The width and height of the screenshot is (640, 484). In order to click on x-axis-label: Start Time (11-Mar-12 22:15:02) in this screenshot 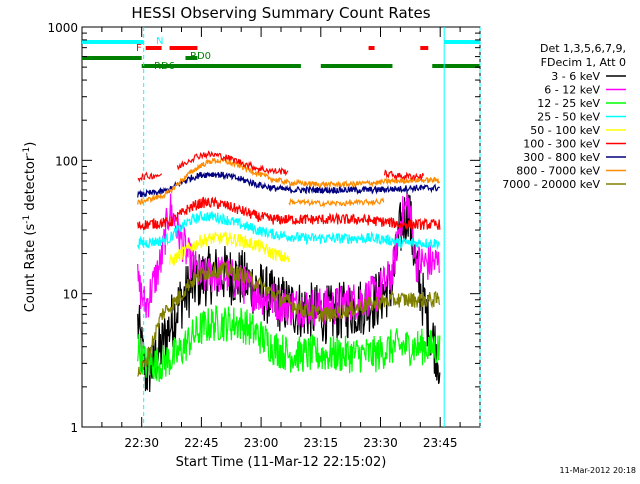, I will do `click(281, 462)`.